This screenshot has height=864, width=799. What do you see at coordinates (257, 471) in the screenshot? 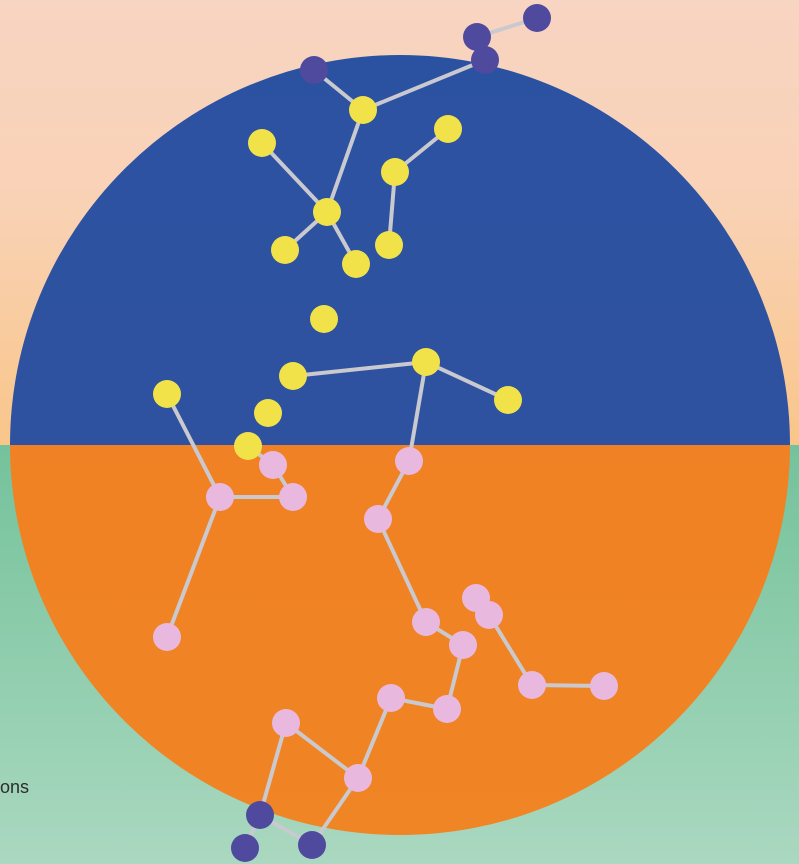
I see `connector-line` at bounding box center [257, 471].